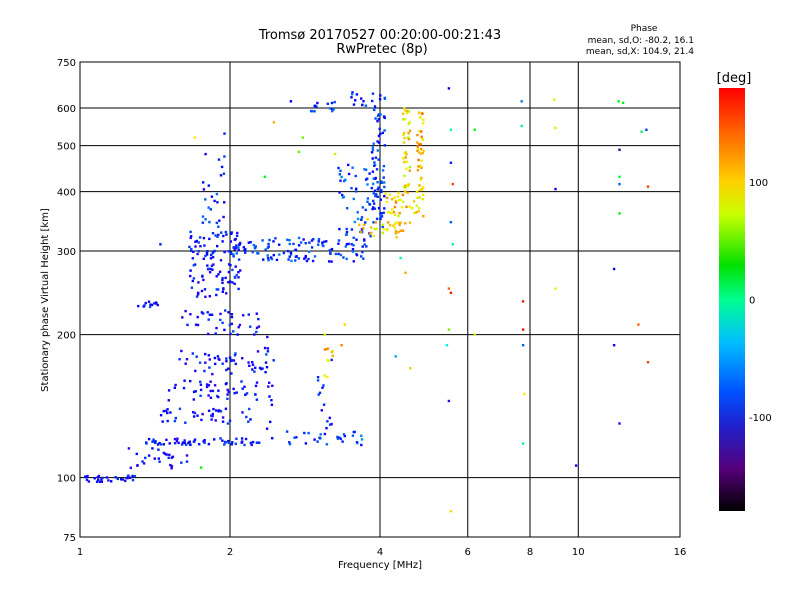 This screenshot has width=800, height=600. What do you see at coordinates (752, 301) in the screenshot?
I see `colorbar-tick-label: 0` at bounding box center [752, 301].